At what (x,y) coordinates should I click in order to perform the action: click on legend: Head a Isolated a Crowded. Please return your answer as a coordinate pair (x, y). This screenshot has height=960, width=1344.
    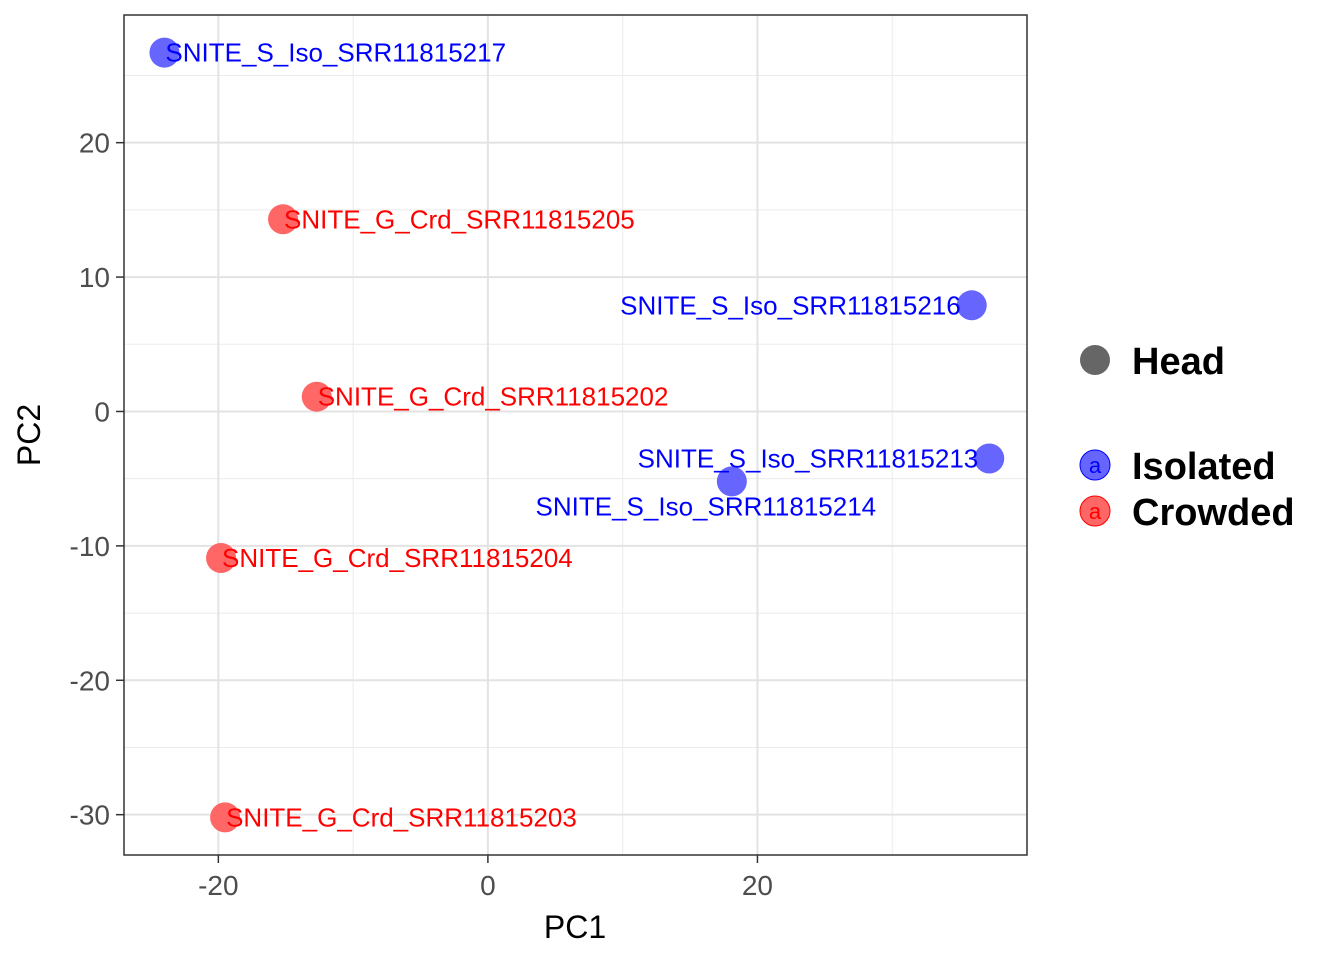
    Looking at the image, I should click on (1187, 437).